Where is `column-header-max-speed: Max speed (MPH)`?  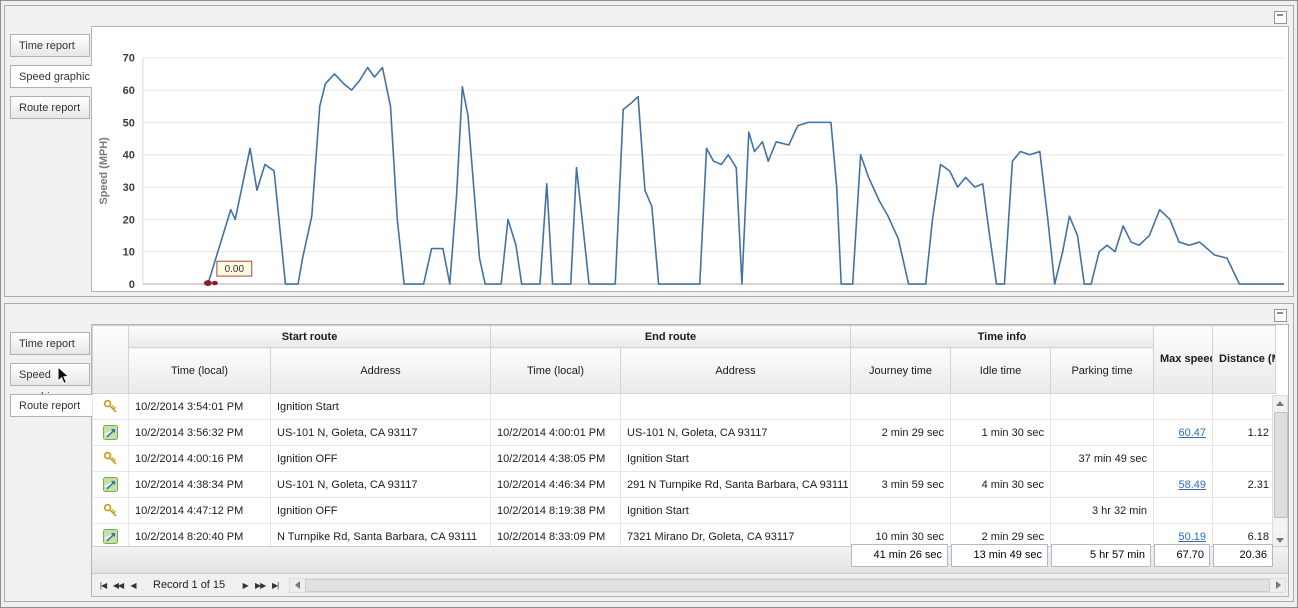
column-header-max-speed: Max speed (MPH) is located at coordinates (1183, 359).